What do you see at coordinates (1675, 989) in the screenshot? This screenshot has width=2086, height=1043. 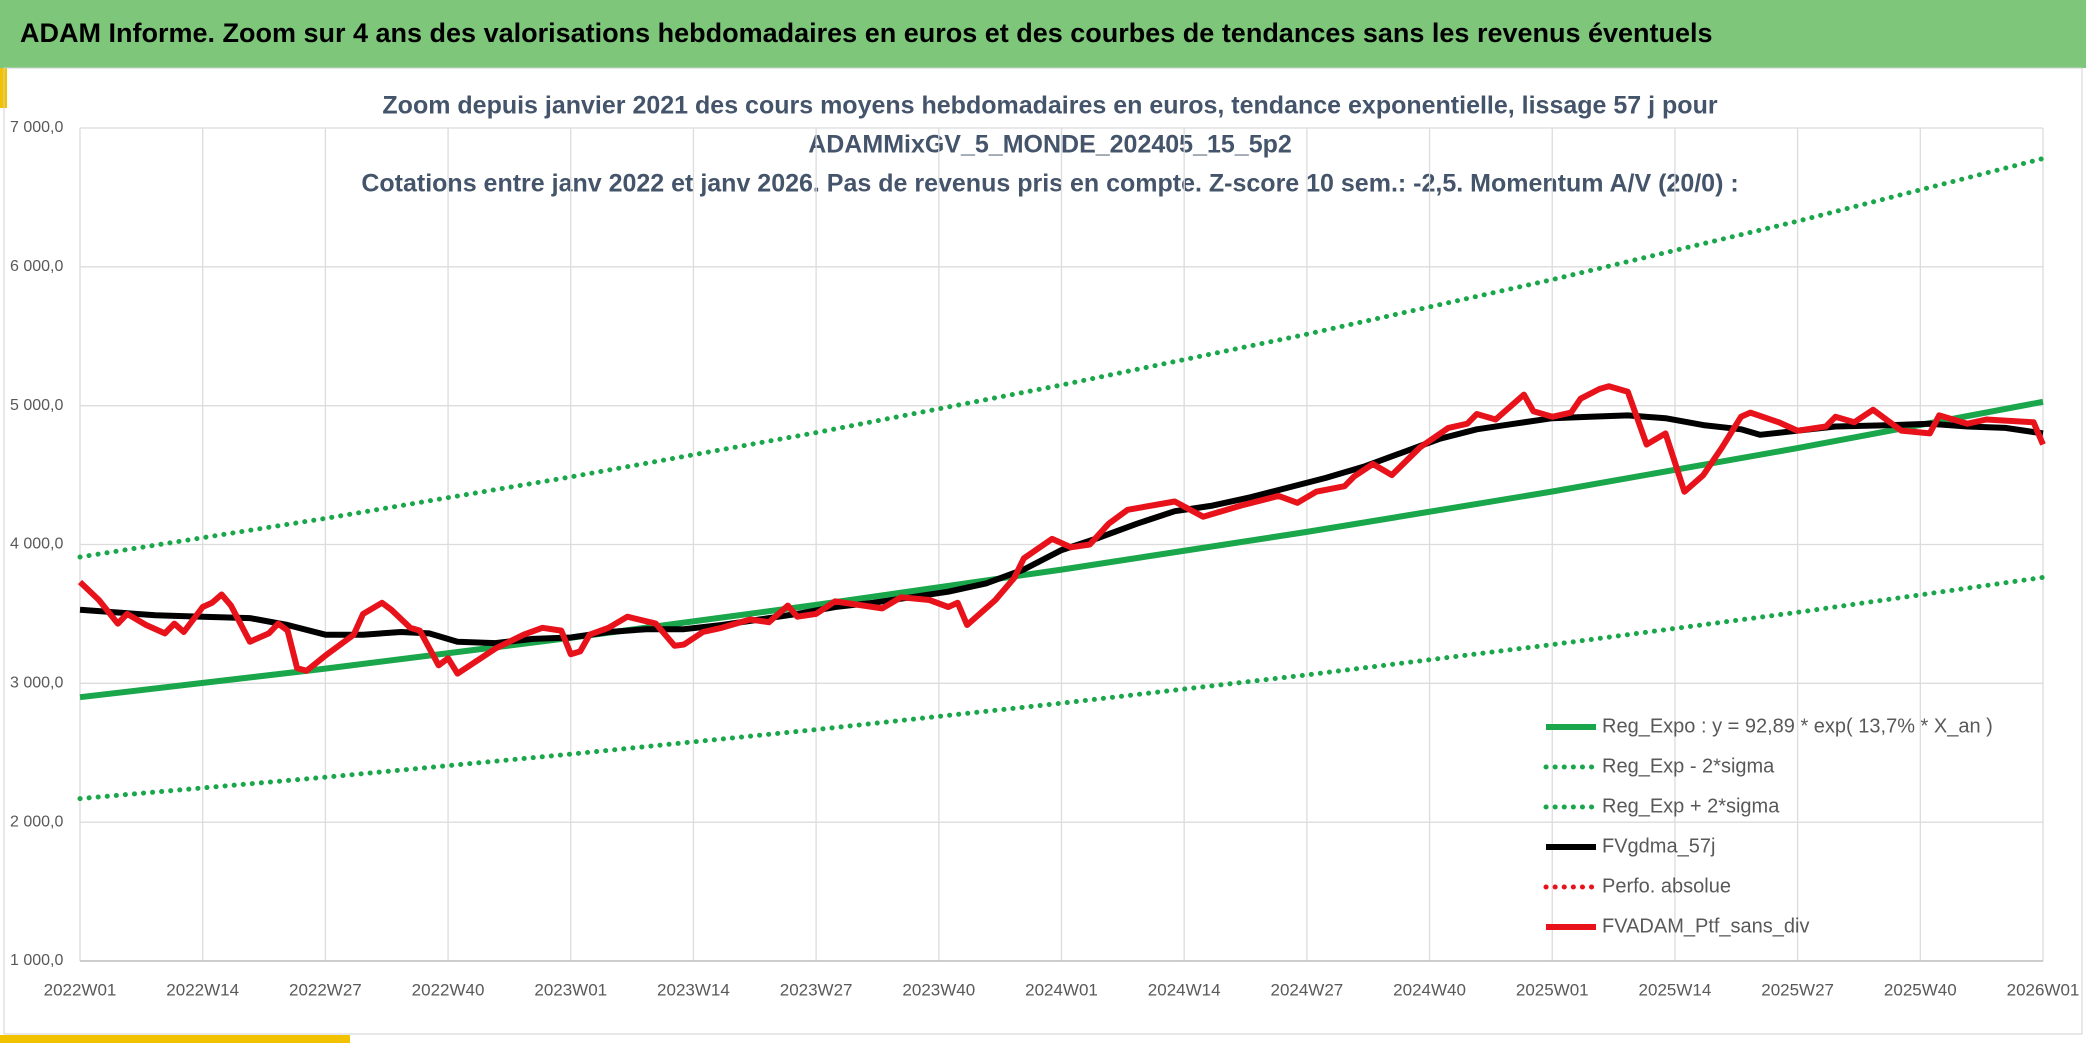 I see `x-tick-label: 2025W14` at bounding box center [1675, 989].